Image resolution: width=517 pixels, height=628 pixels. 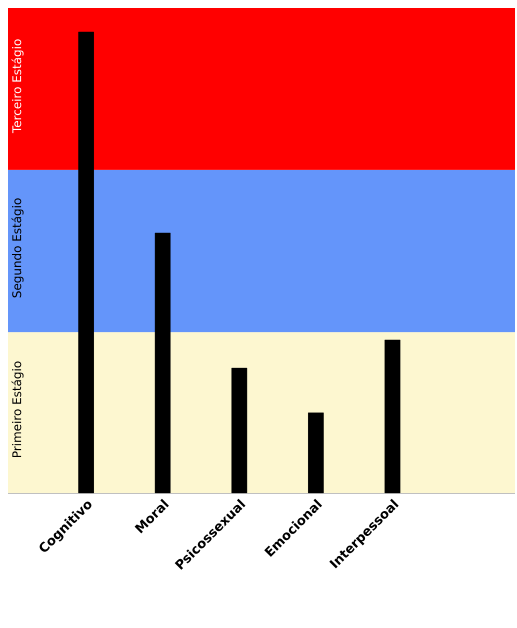 I want to click on band-label: Terceiro Estágio, so click(x=18, y=86).